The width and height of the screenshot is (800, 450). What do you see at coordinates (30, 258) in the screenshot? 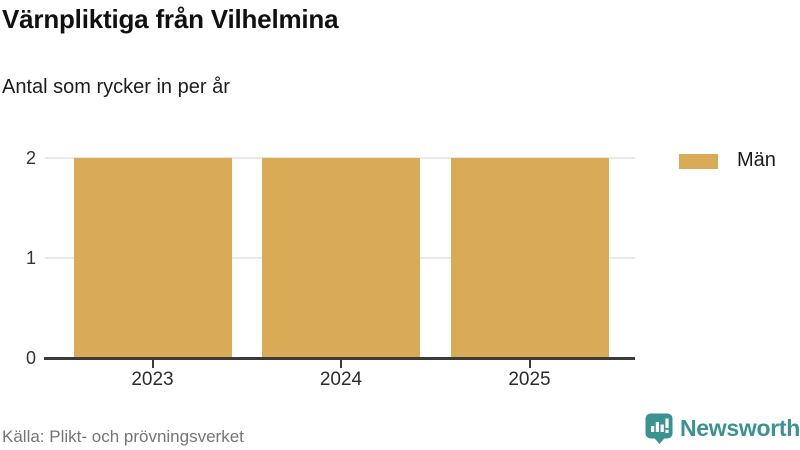
I see `y-tick-label-1: 1` at bounding box center [30, 258].